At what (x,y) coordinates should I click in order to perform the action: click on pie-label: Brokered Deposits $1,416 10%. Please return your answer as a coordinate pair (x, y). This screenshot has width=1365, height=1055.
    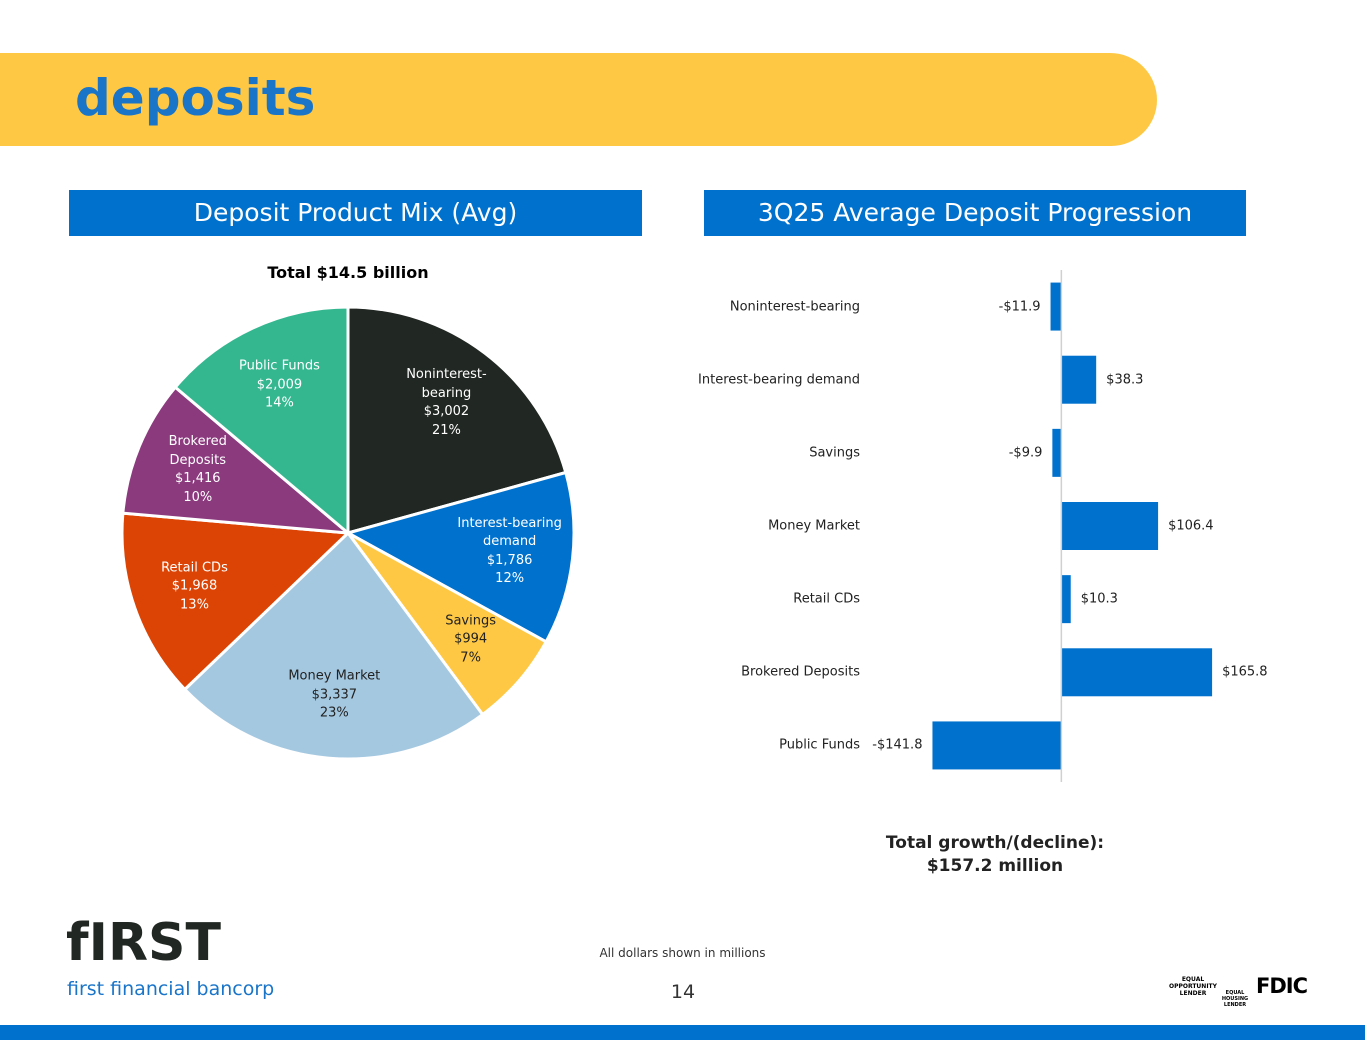
    Looking at the image, I should click on (198, 470).